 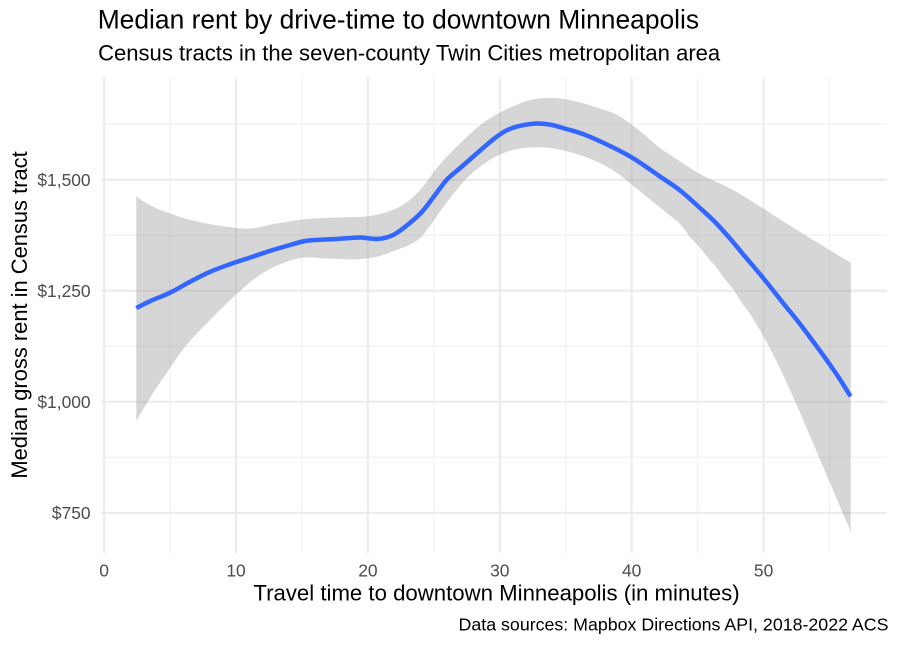 I want to click on svg-text: 20, so click(x=367, y=571).